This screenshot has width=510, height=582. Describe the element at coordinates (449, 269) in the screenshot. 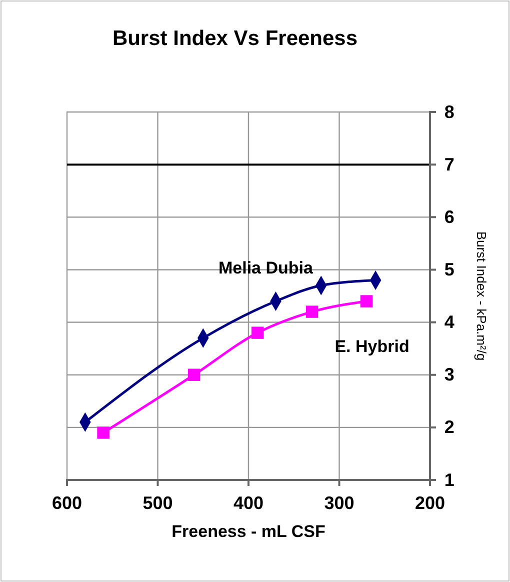

I see `y-tick-label: 5` at that location.